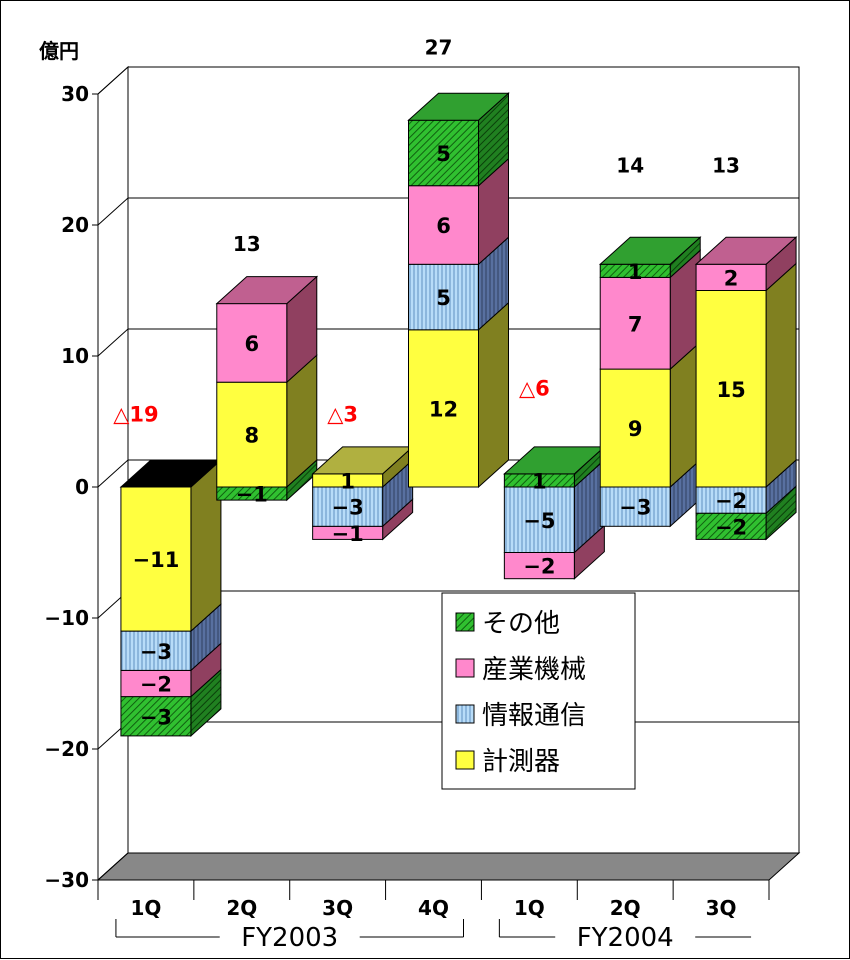 Image resolution: width=850 pixels, height=960 pixels. What do you see at coordinates (439, 48) in the screenshot?
I see `total-label: 27` at bounding box center [439, 48].